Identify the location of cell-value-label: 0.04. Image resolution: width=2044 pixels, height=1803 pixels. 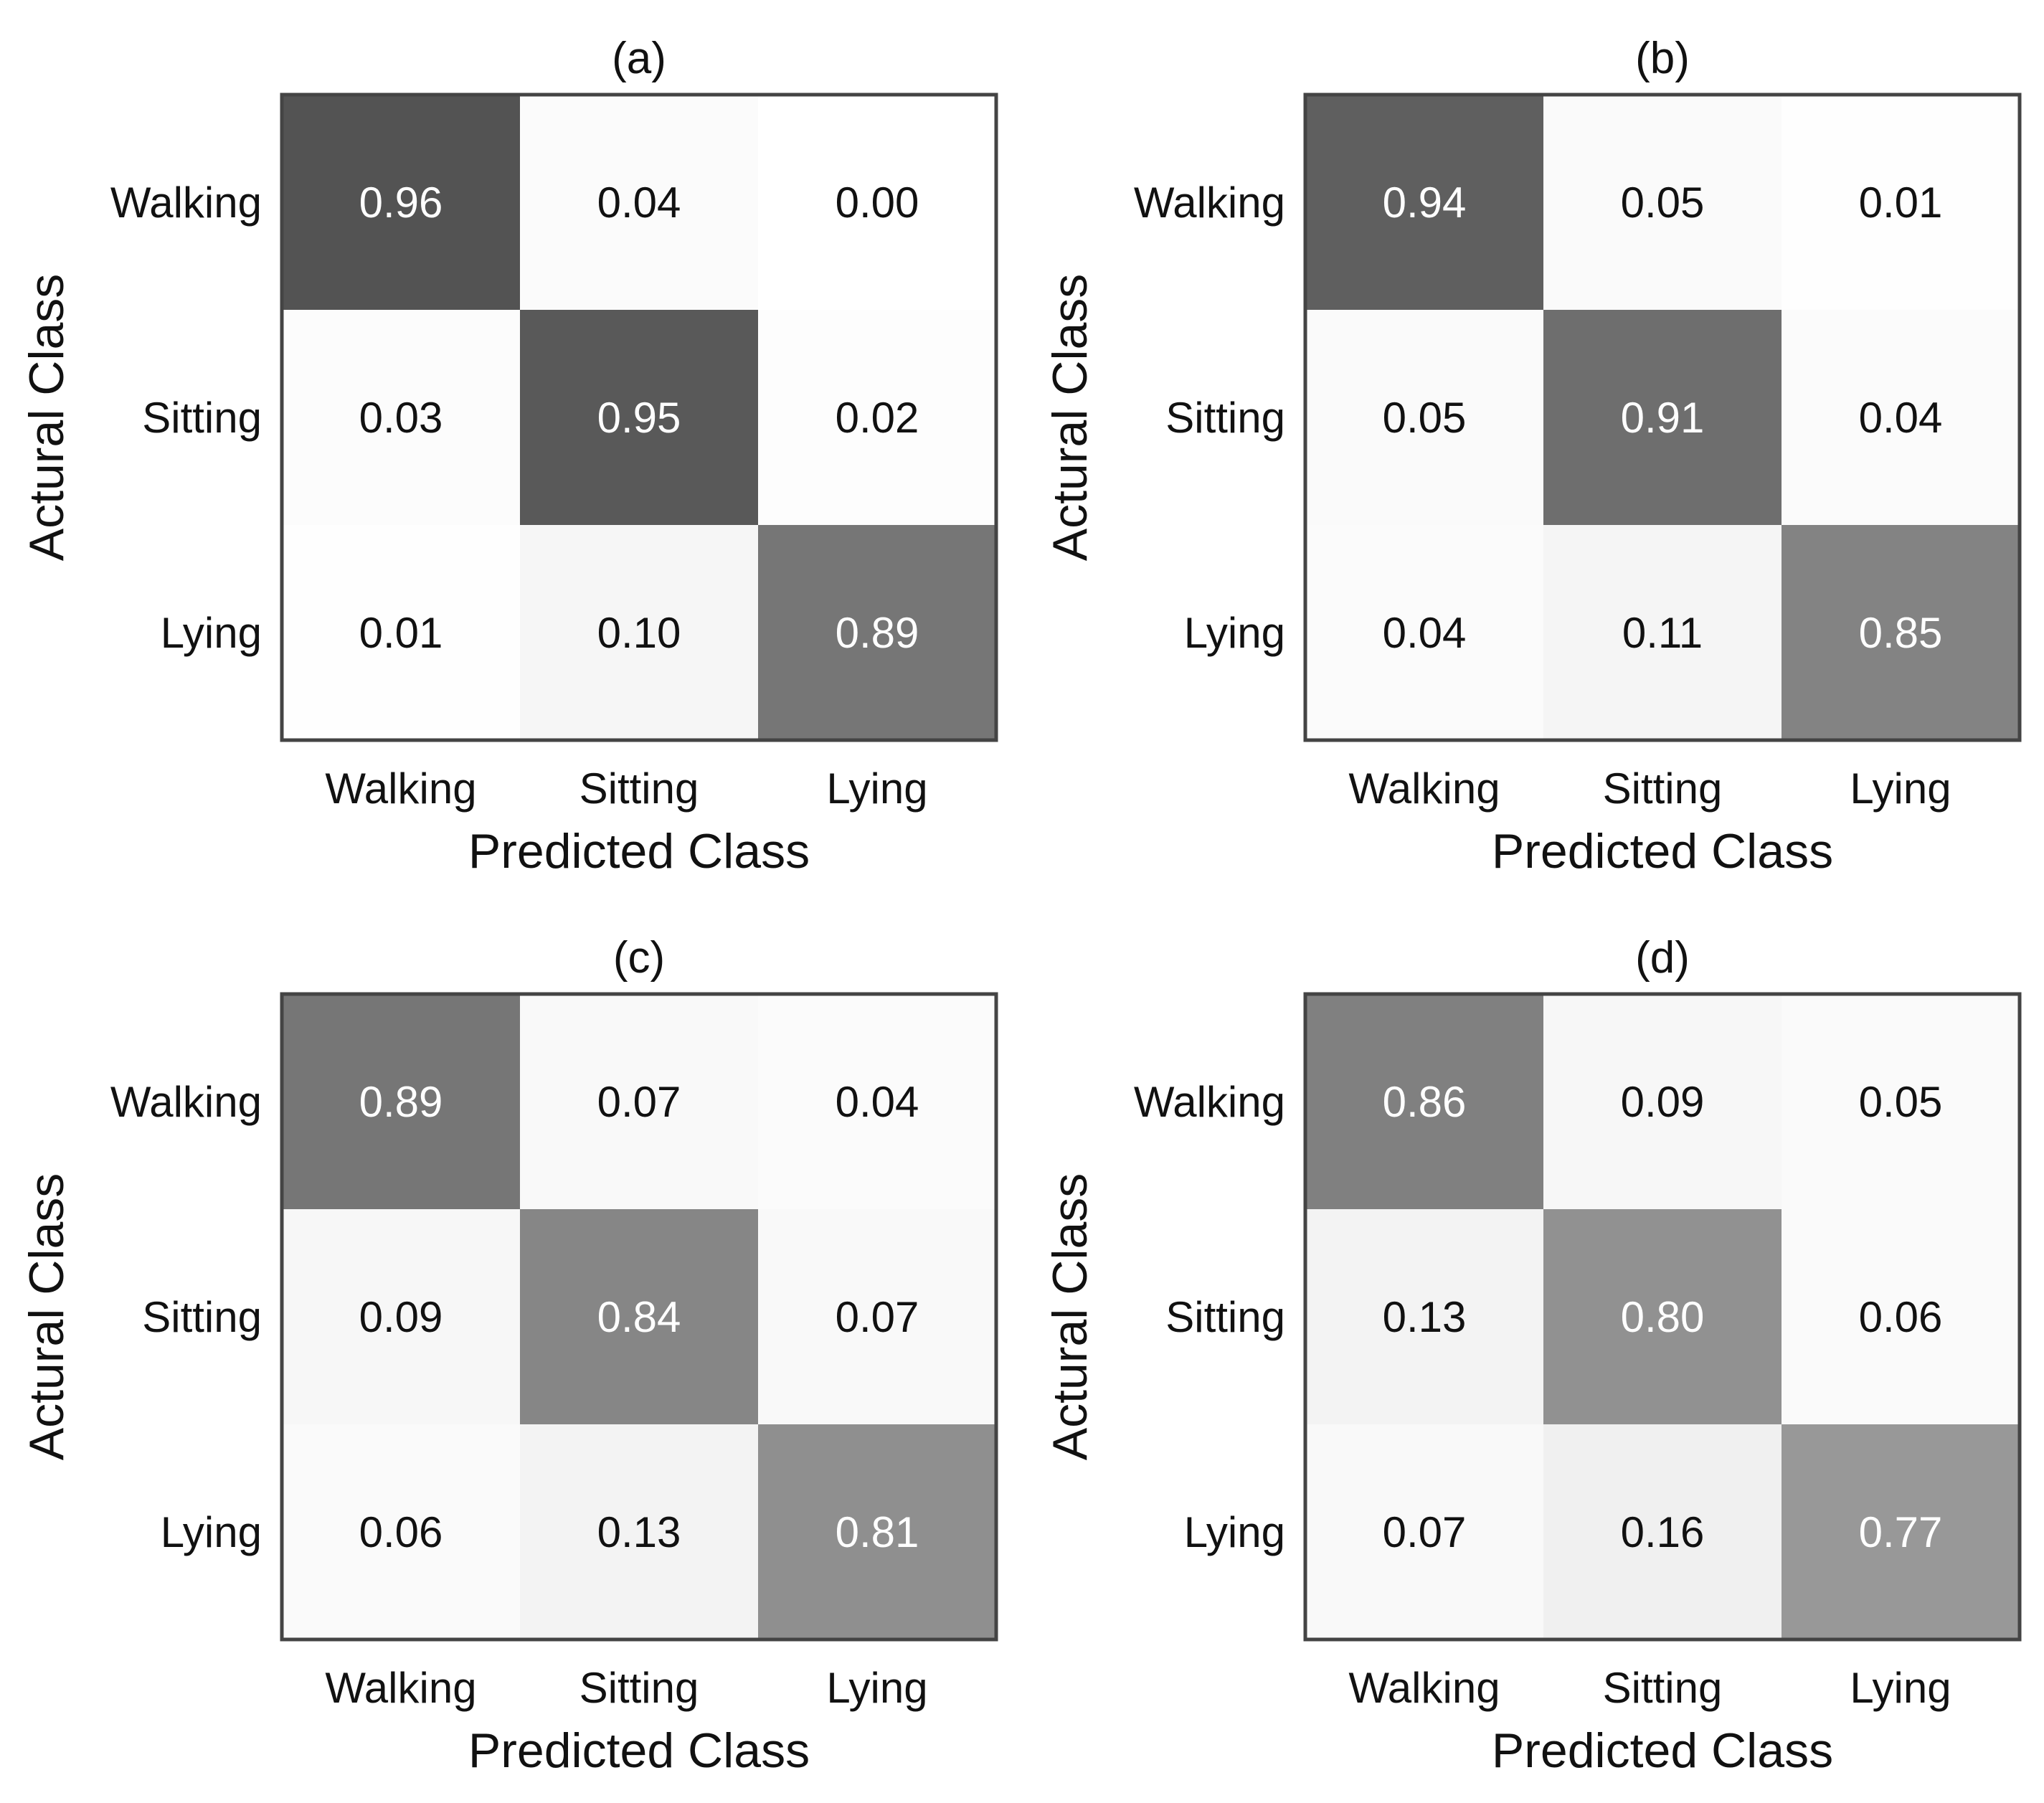
(639, 203).